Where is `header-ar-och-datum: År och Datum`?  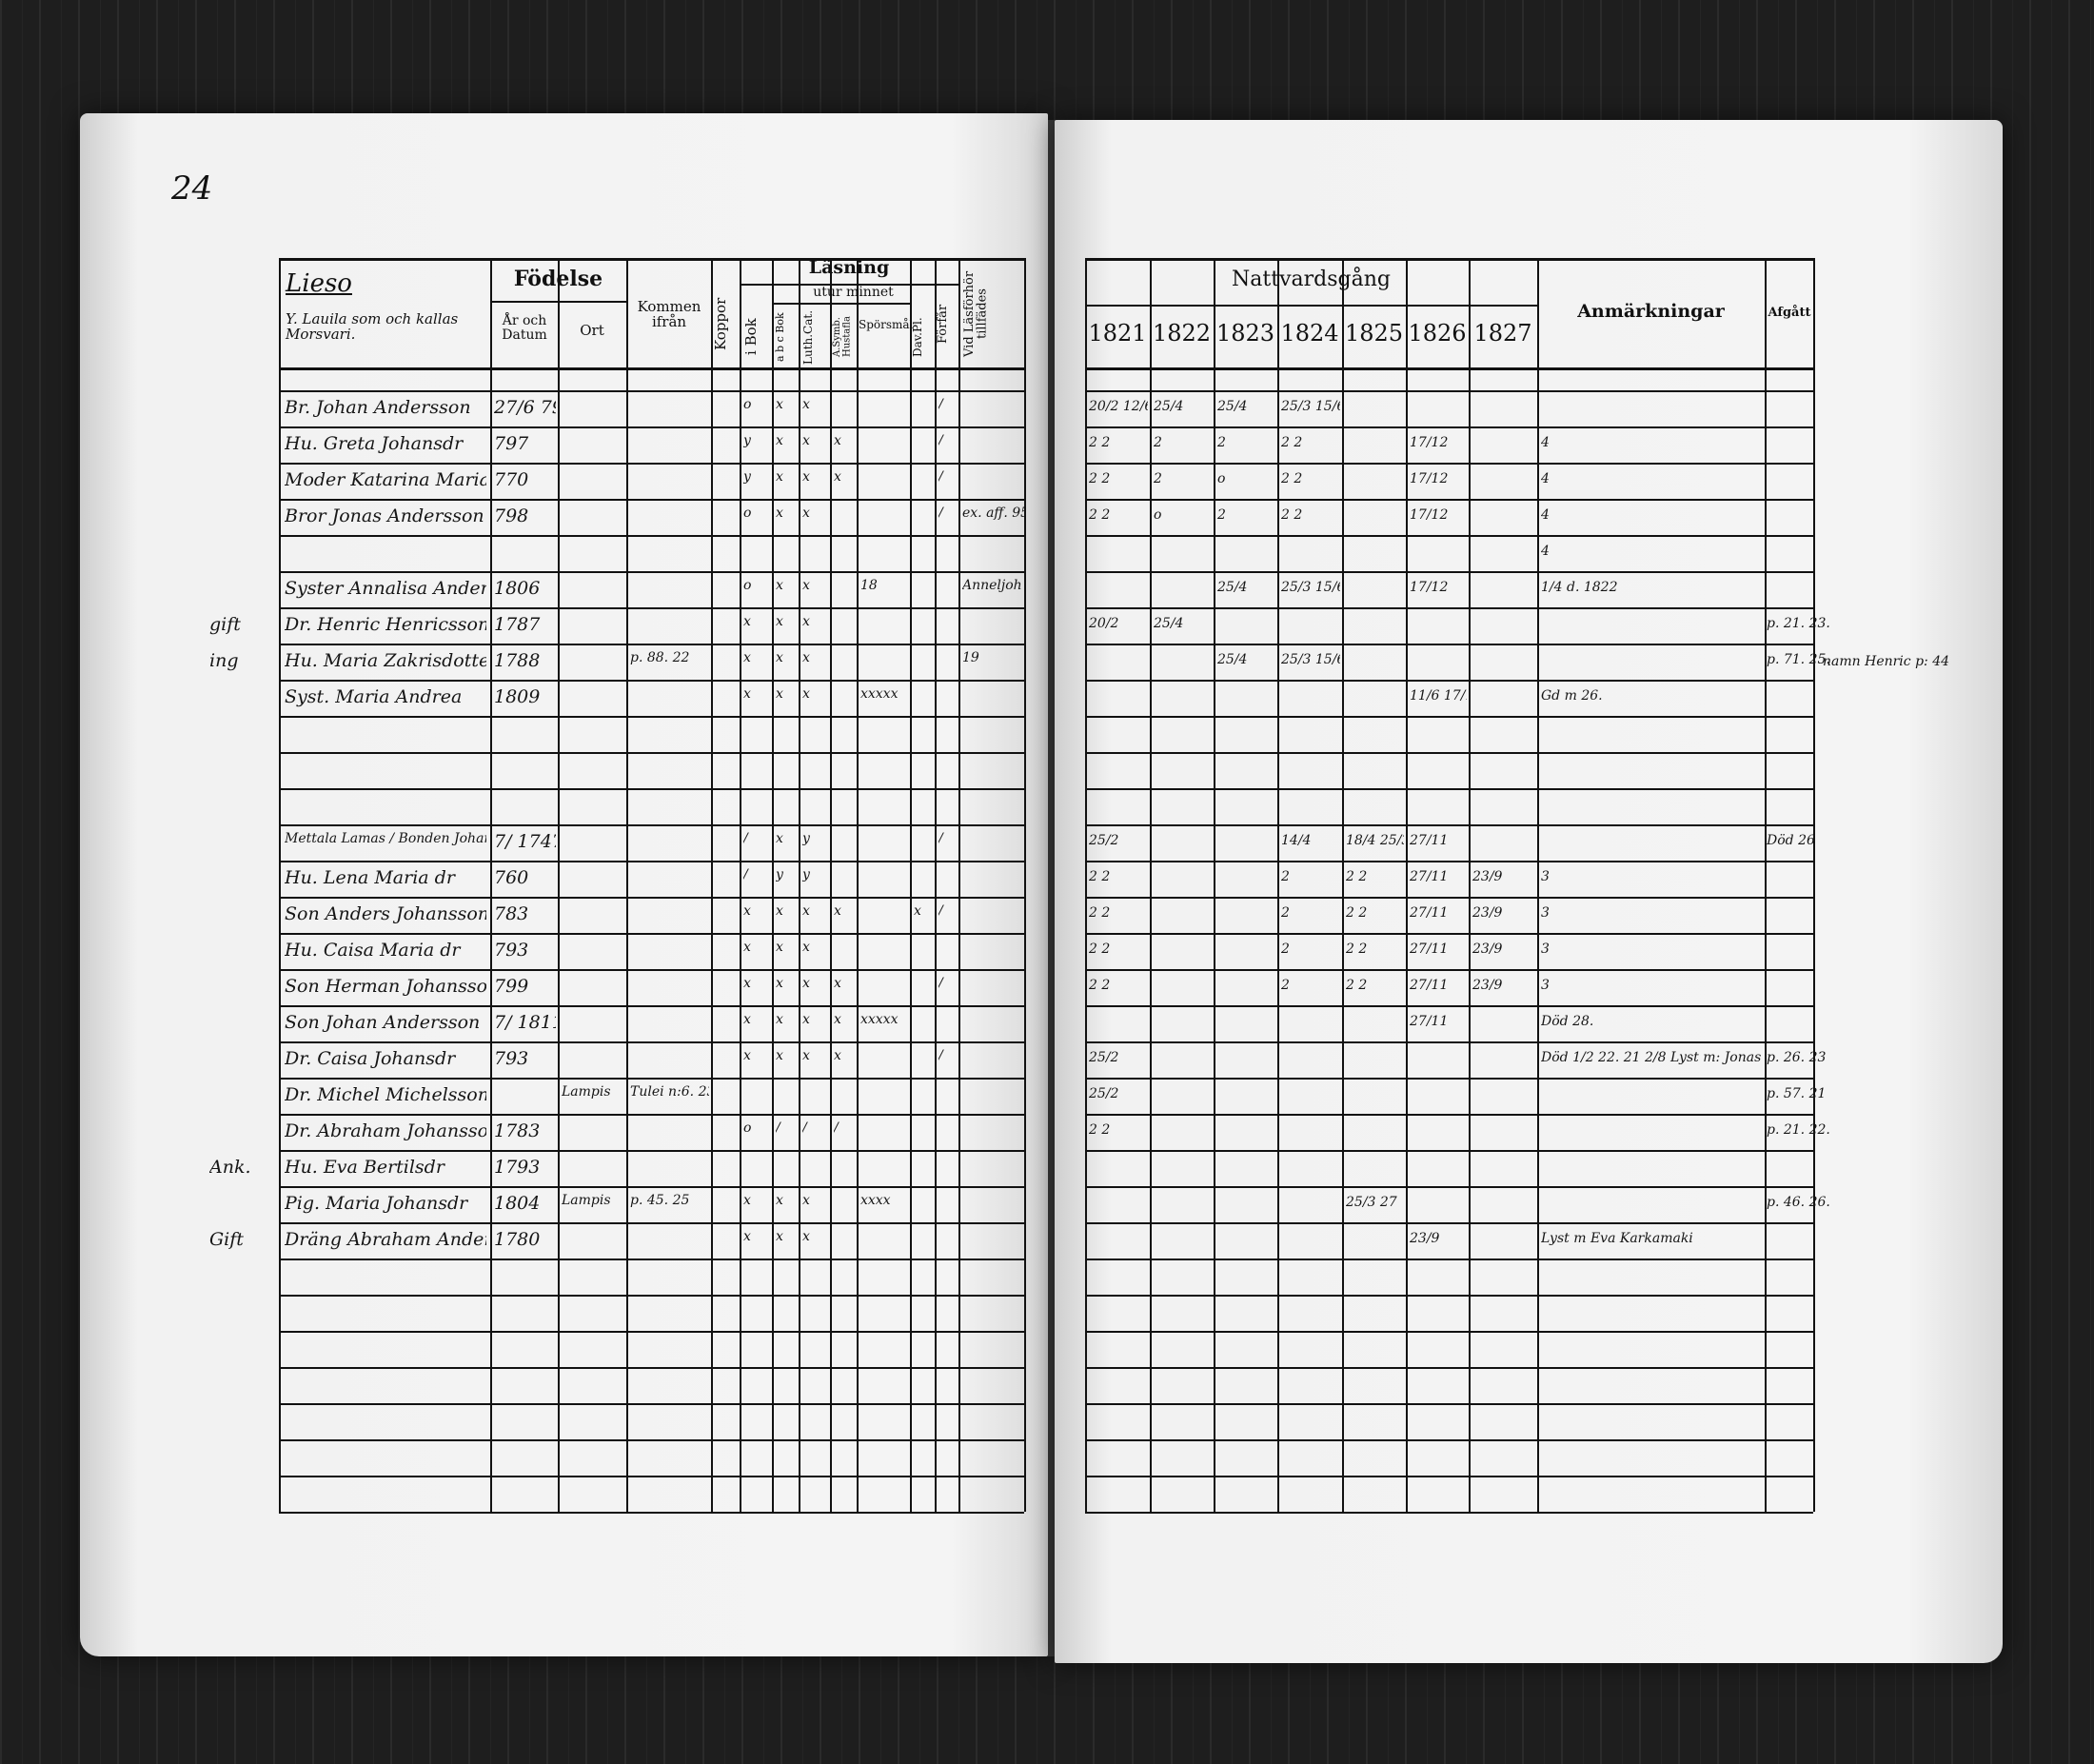
header-ar-och-datum: År och Datum is located at coordinates (524, 328).